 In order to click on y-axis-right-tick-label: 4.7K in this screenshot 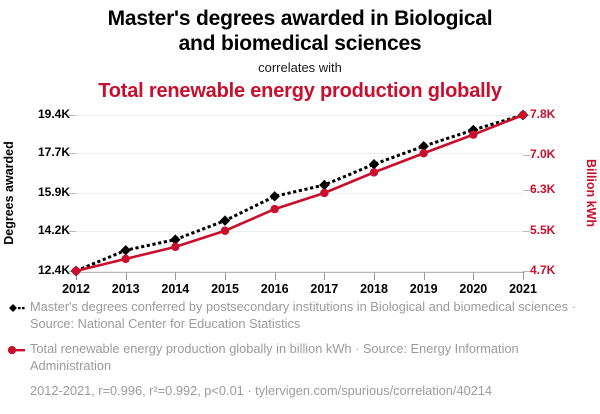, I will do `click(543, 270)`.